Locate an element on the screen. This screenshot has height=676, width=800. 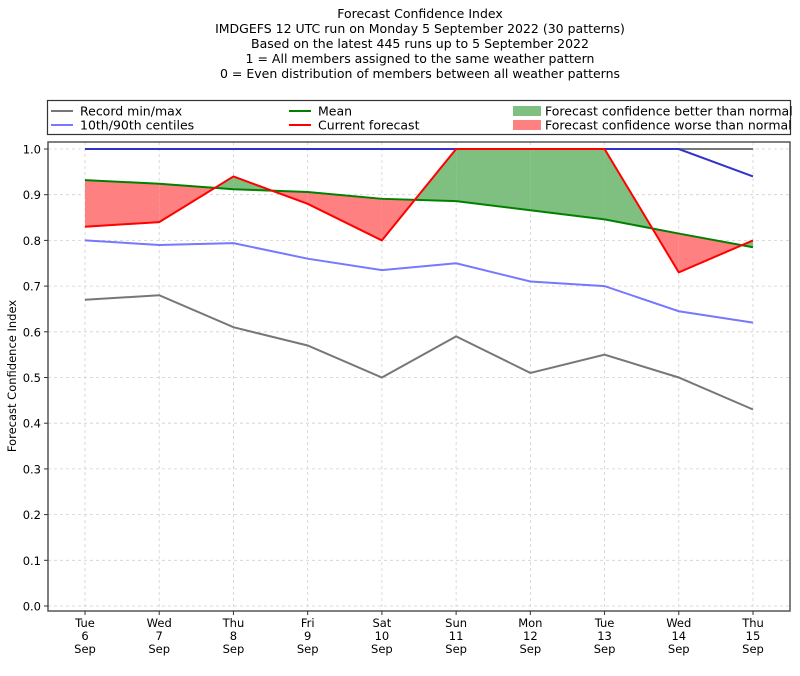
legend-label-record-minmax: Record min/max is located at coordinates (131, 111).